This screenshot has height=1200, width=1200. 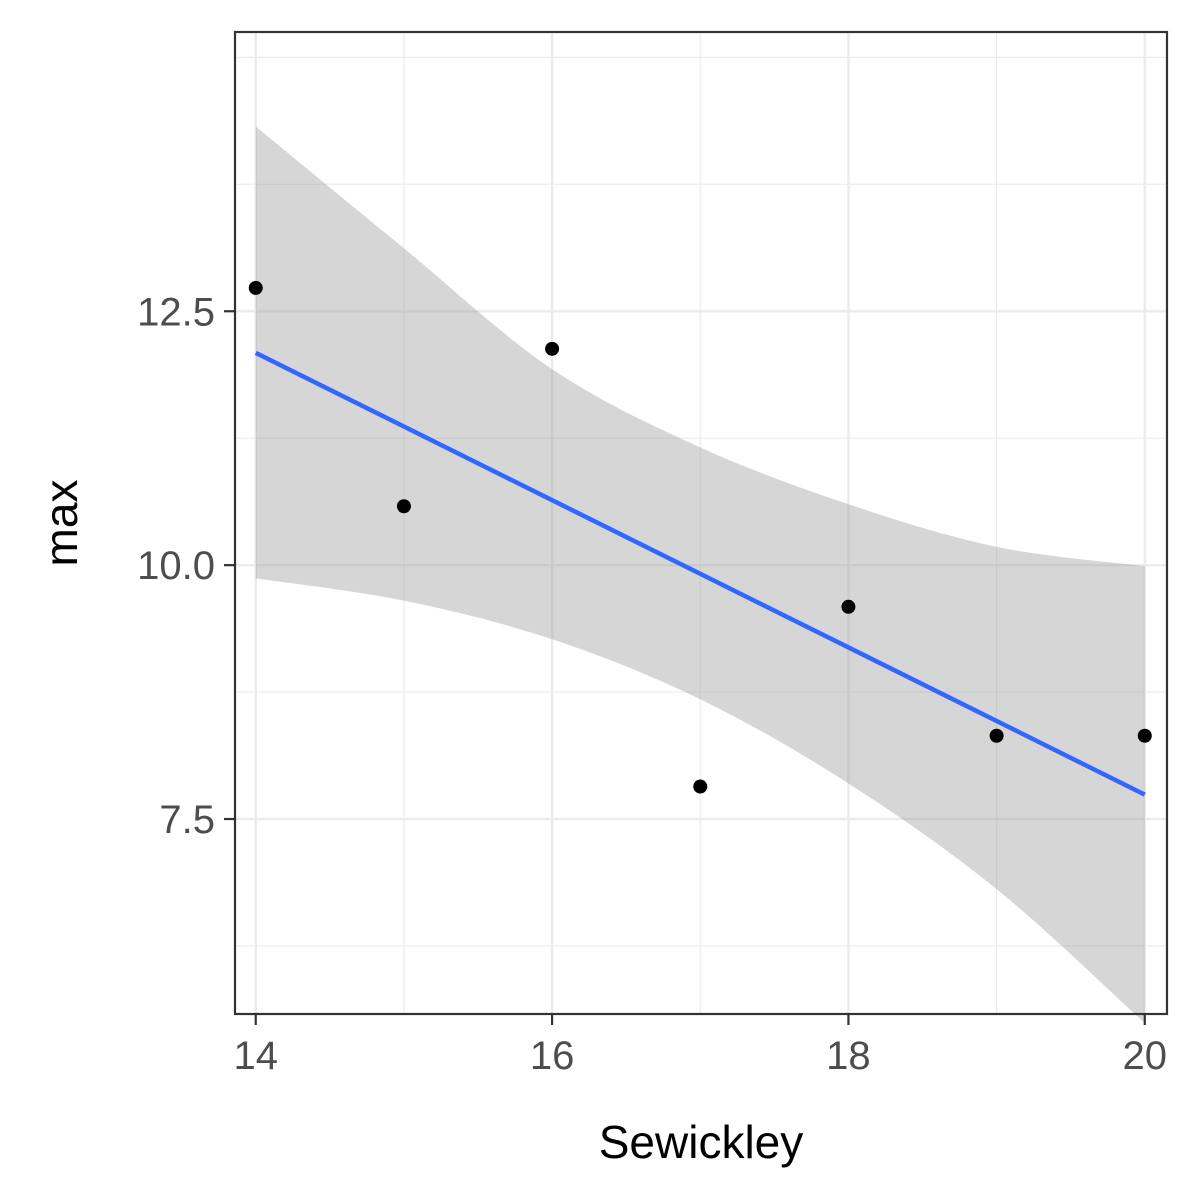 What do you see at coordinates (176, 566) in the screenshot?
I see `y-tick-label: 10.0` at bounding box center [176, 566].